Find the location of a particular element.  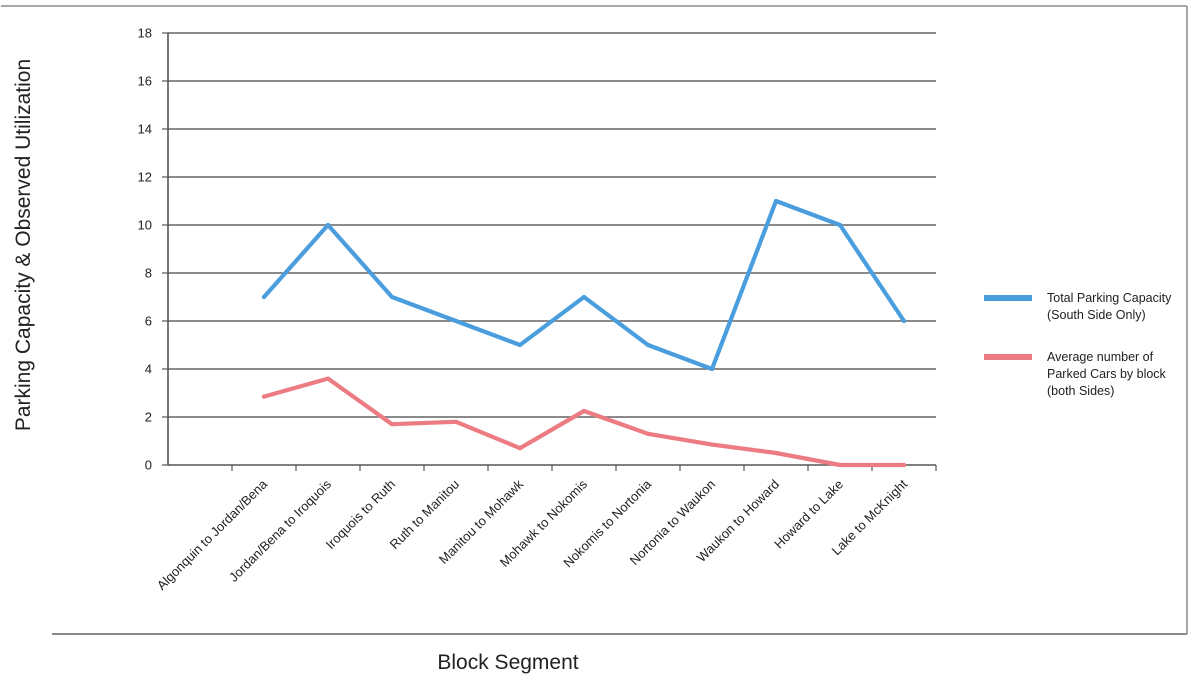

y-tick-label: 18 is located at coordinates (145, 33).